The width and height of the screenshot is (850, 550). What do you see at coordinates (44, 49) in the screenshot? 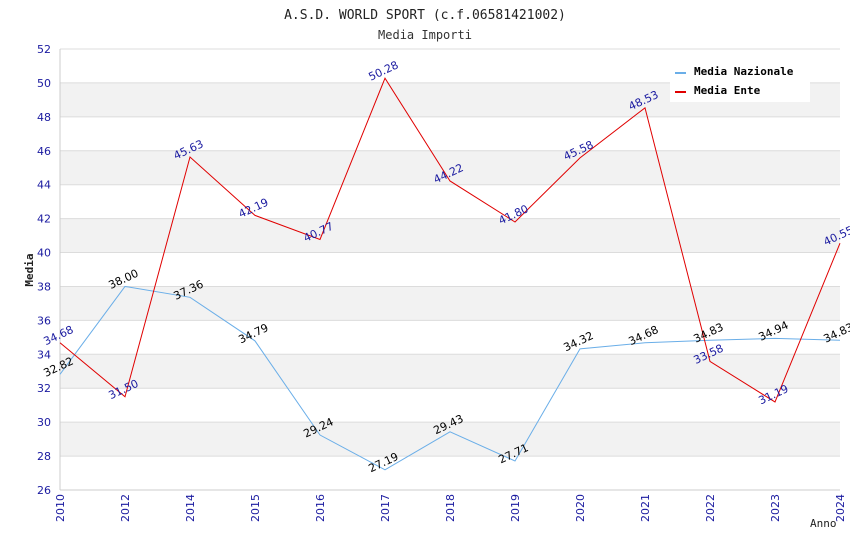
I see `y-tick-label: 52` at bounding box center [44, 49].